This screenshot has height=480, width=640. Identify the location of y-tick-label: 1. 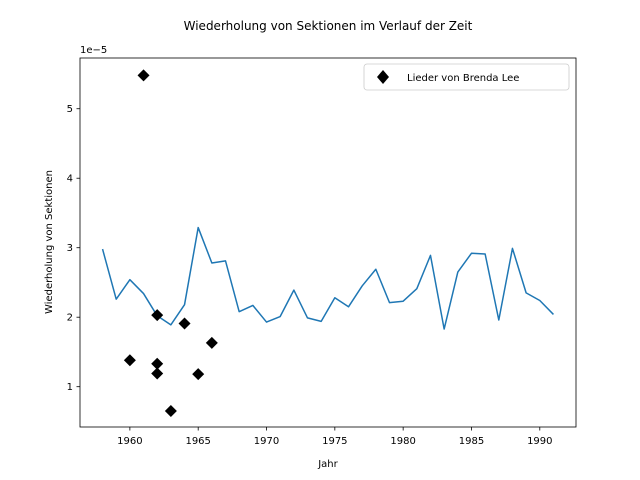
(70, 387).